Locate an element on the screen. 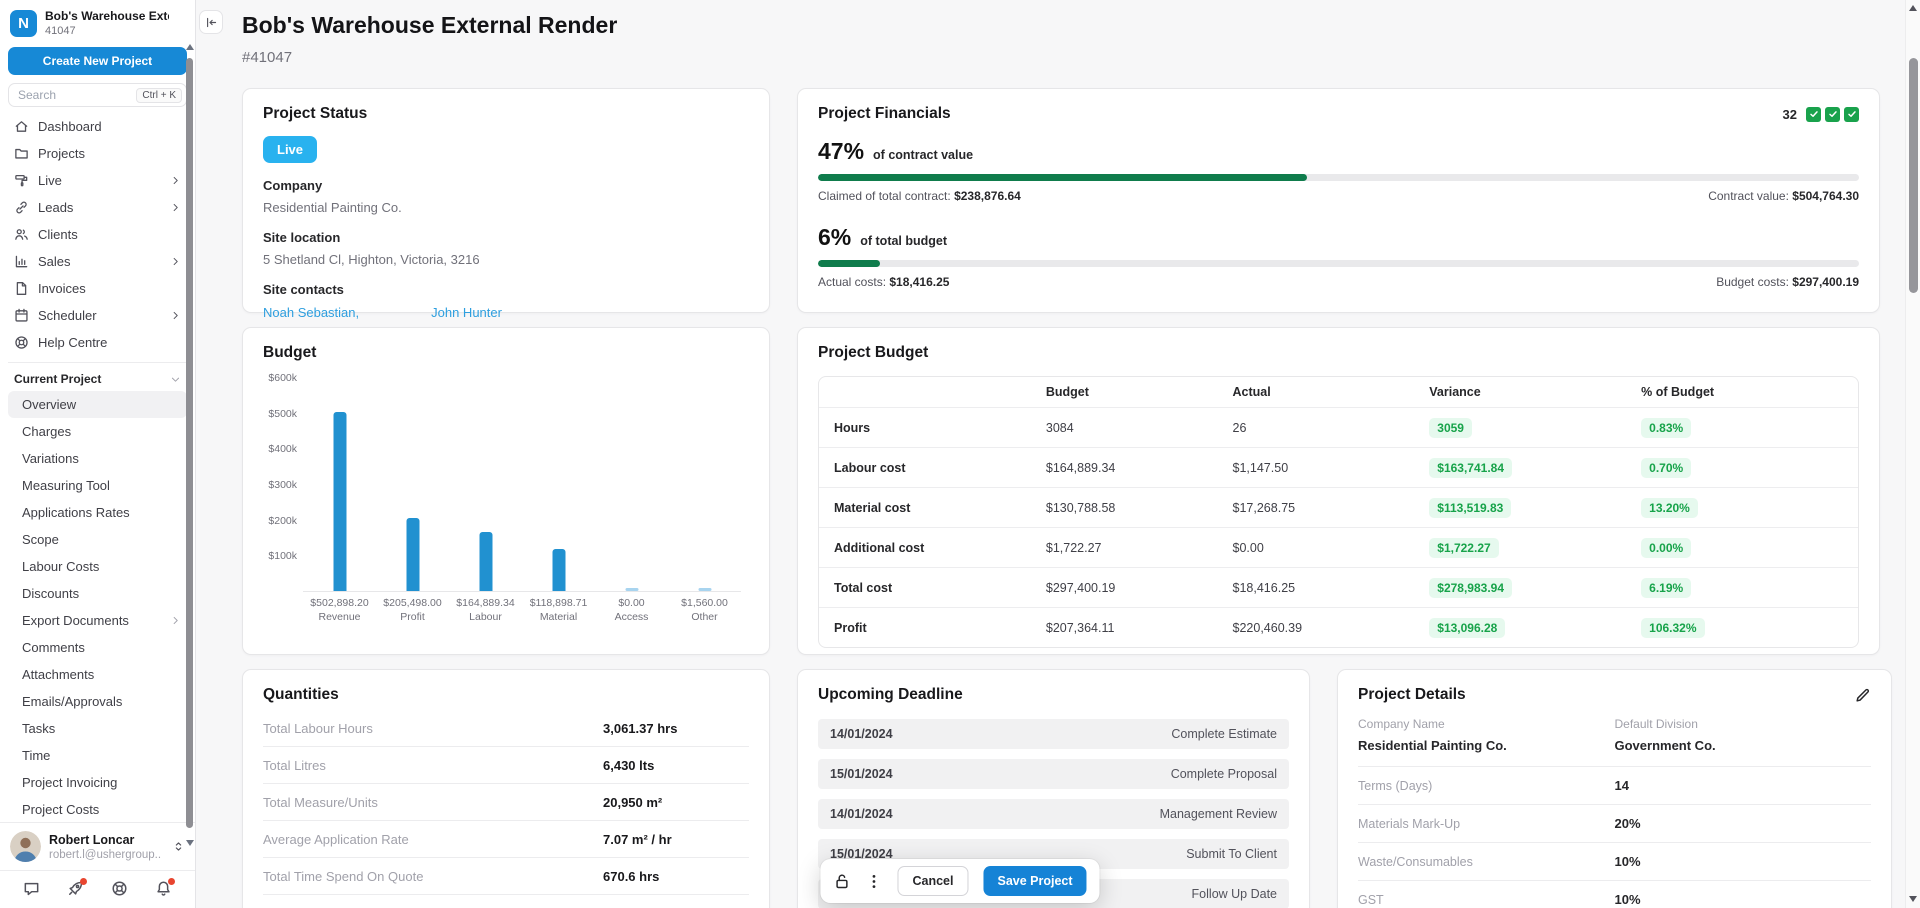 This screenshot has height=908, width=1920. sidebar-item-discounts: Discounts is located at coordinates (97, 593).